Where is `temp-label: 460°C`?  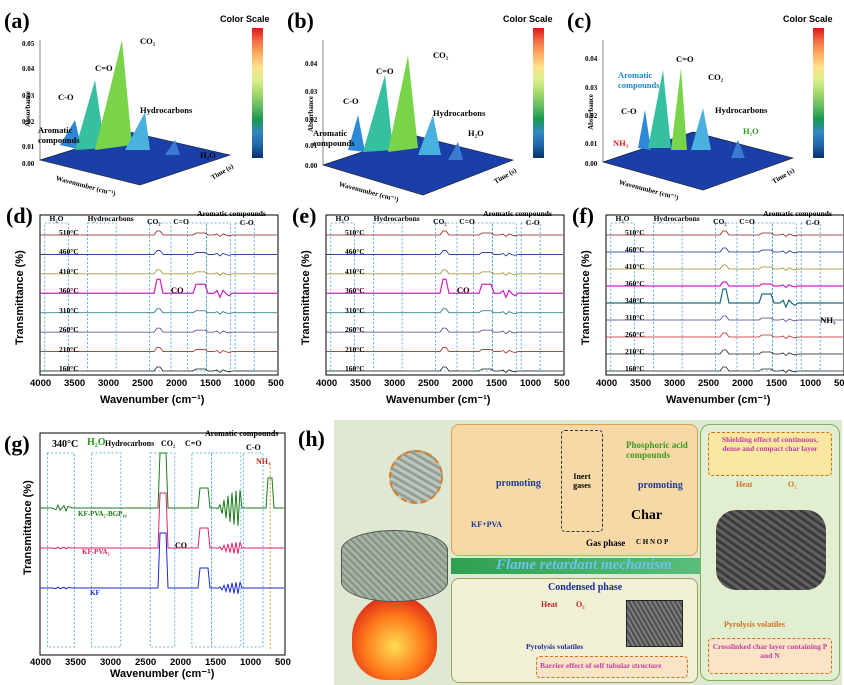 temp-label: 460°C is located at coordinates (69, 252).